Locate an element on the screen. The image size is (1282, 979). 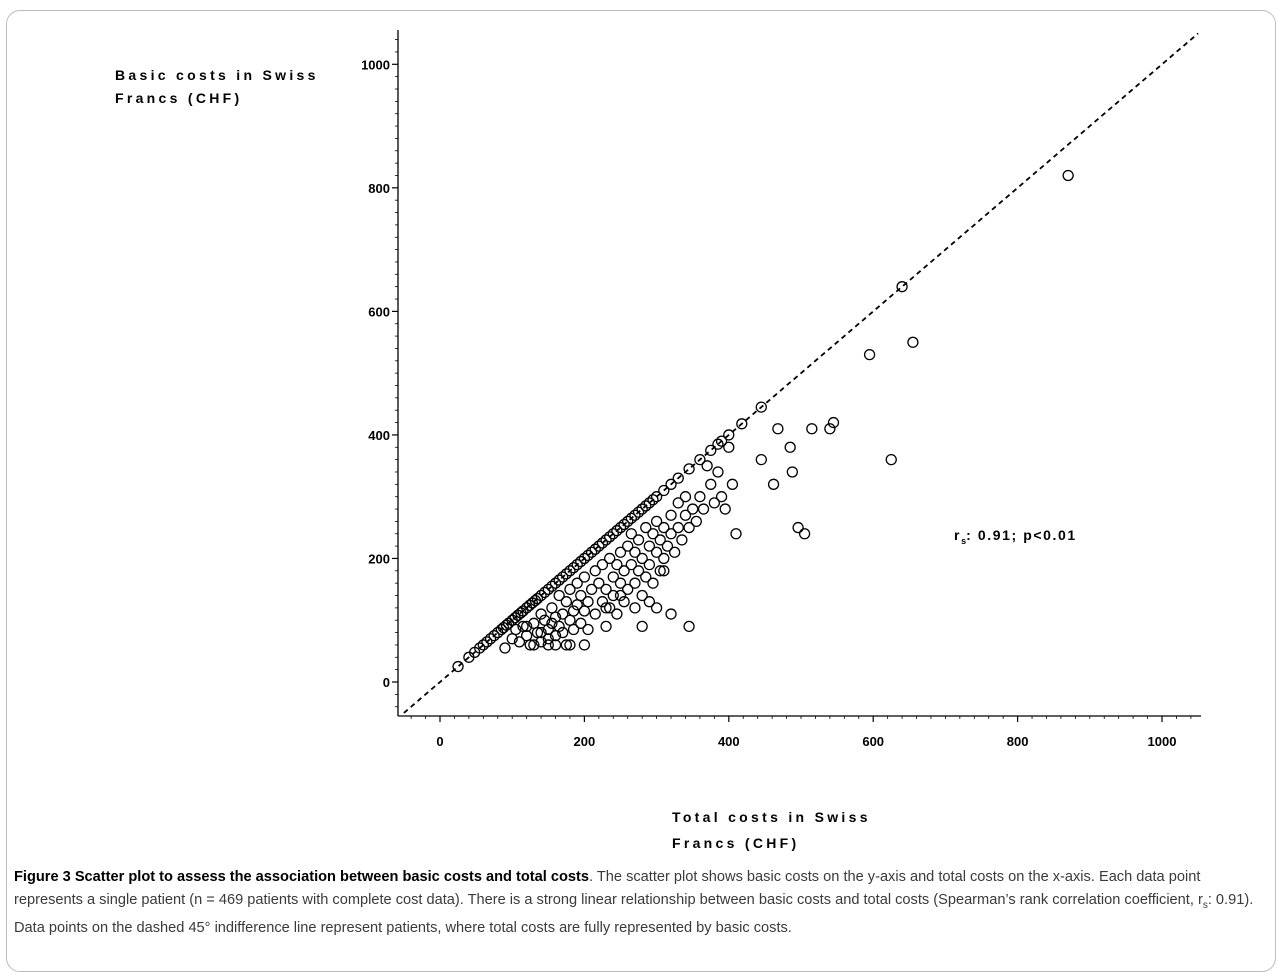
y-tick-label: 400 is located at coordinates (379, 435).